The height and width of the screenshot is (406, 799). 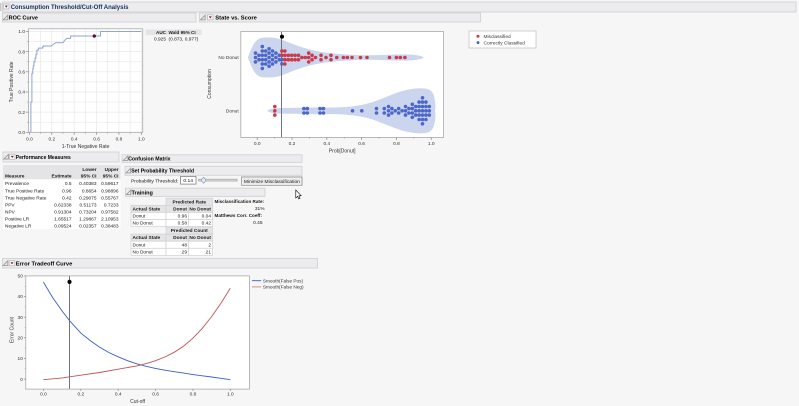 What do you see at coordinates (88, 219) in the screenshot?
I see `svg-text: 1.29867` at bounding box center [88, 219].